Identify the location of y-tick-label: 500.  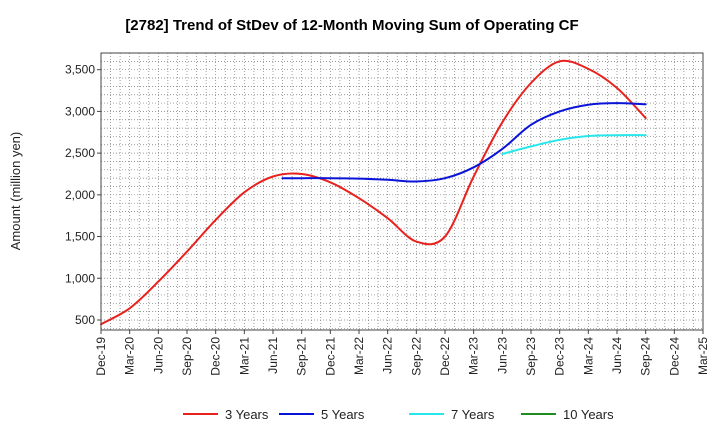
(85, 320).